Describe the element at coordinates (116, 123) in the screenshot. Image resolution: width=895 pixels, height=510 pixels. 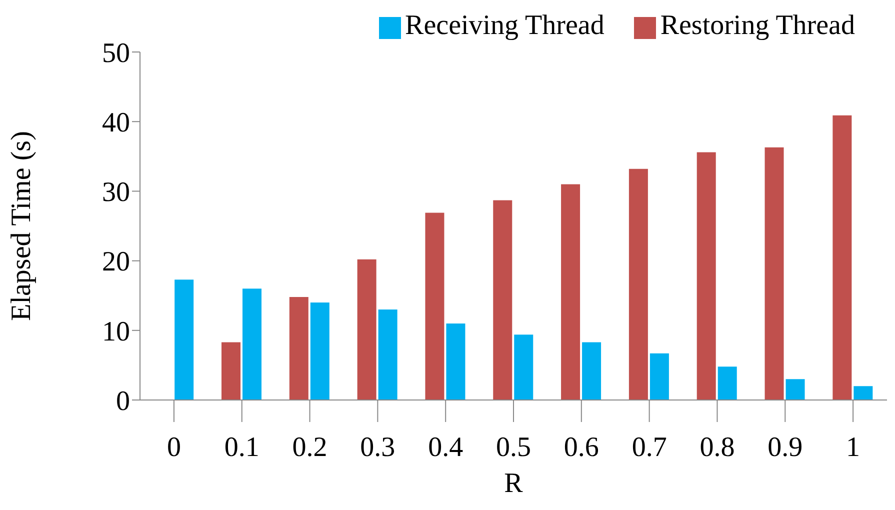
I see `y-tick-label: 40` at that location.